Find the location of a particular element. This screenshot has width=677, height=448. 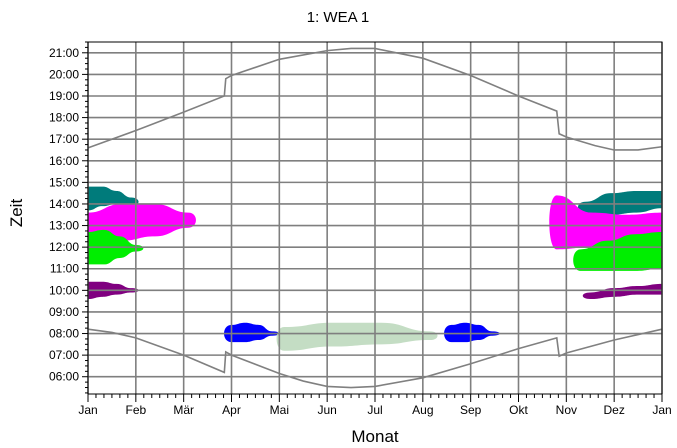

y-tick-label: 17:00 is located at coordinates (64, 139).